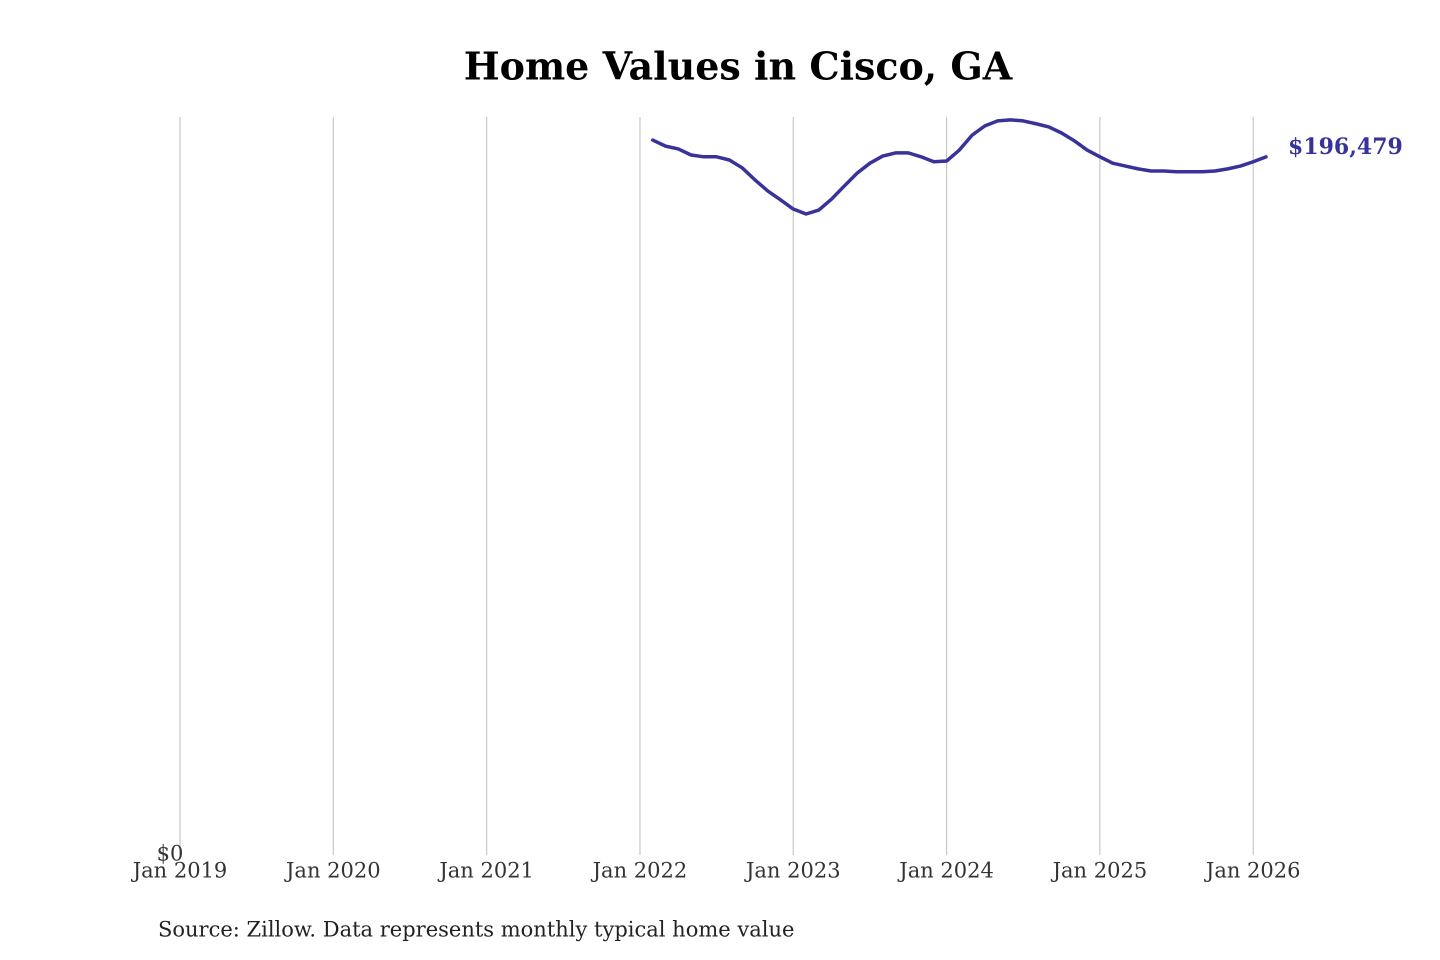 Image resolution: width=1440 pixels, height=960 pixels. I want to click on x-tick-label: Jan 2026, so click(1252, 871).